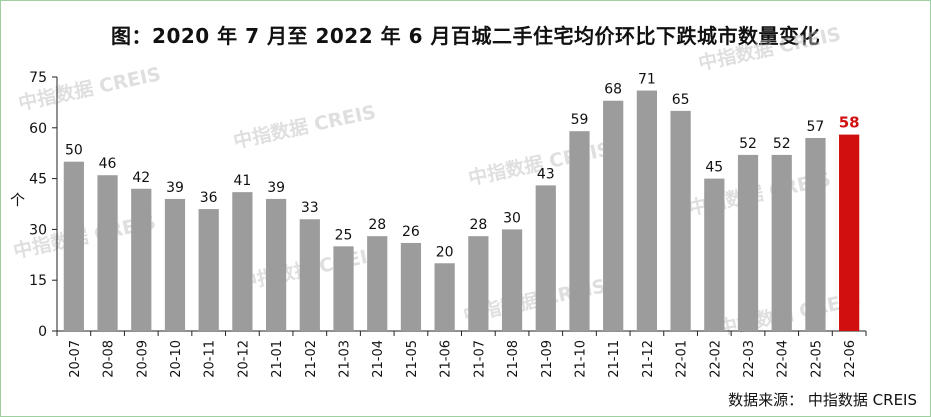 This screenshot has height=417, width=931. What do you see at coordinates (38, 230) in the screenshot?
I see `y-tick-label: 30` at bounding box center [38, 230].